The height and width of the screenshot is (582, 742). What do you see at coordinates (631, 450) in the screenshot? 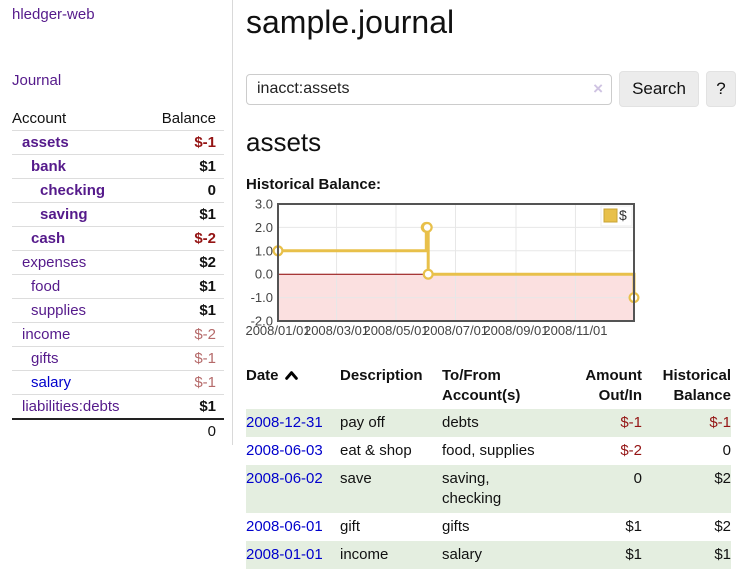
I see `transaction-amount: $-2` at bounding box center [631, 450].